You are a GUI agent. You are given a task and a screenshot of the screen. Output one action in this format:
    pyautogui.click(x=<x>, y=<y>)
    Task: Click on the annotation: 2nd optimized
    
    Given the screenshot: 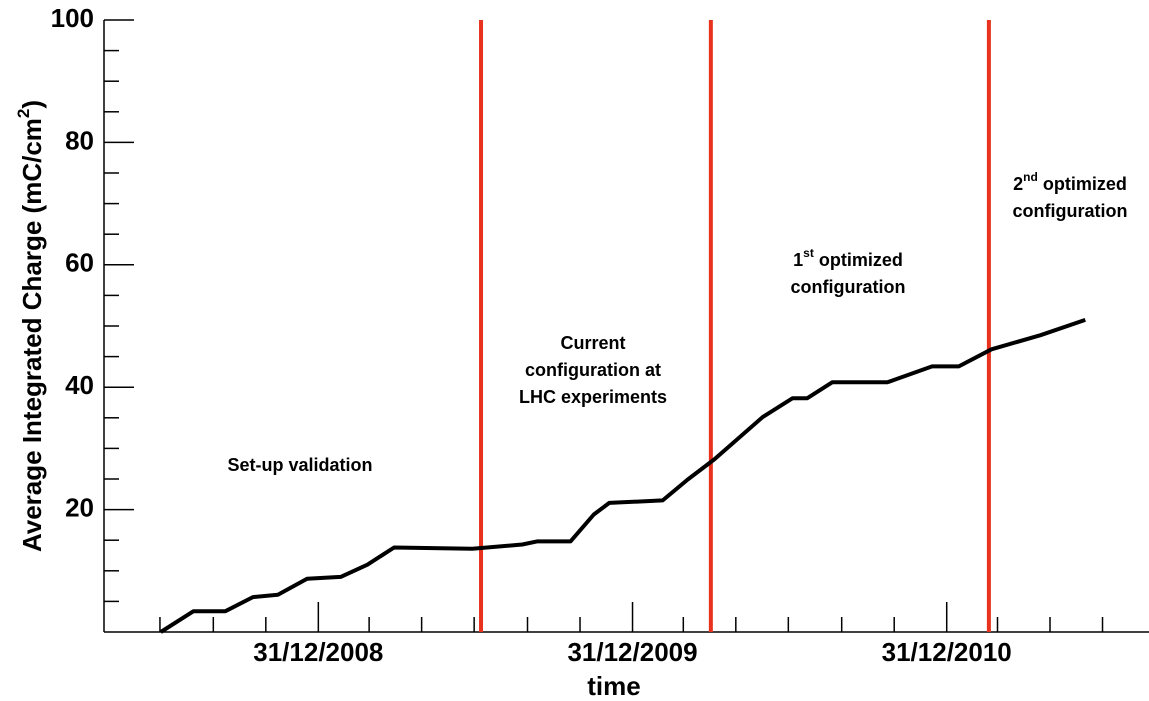 What is the action you would take?
    pyautogui.click(x=1070, y=182)
    